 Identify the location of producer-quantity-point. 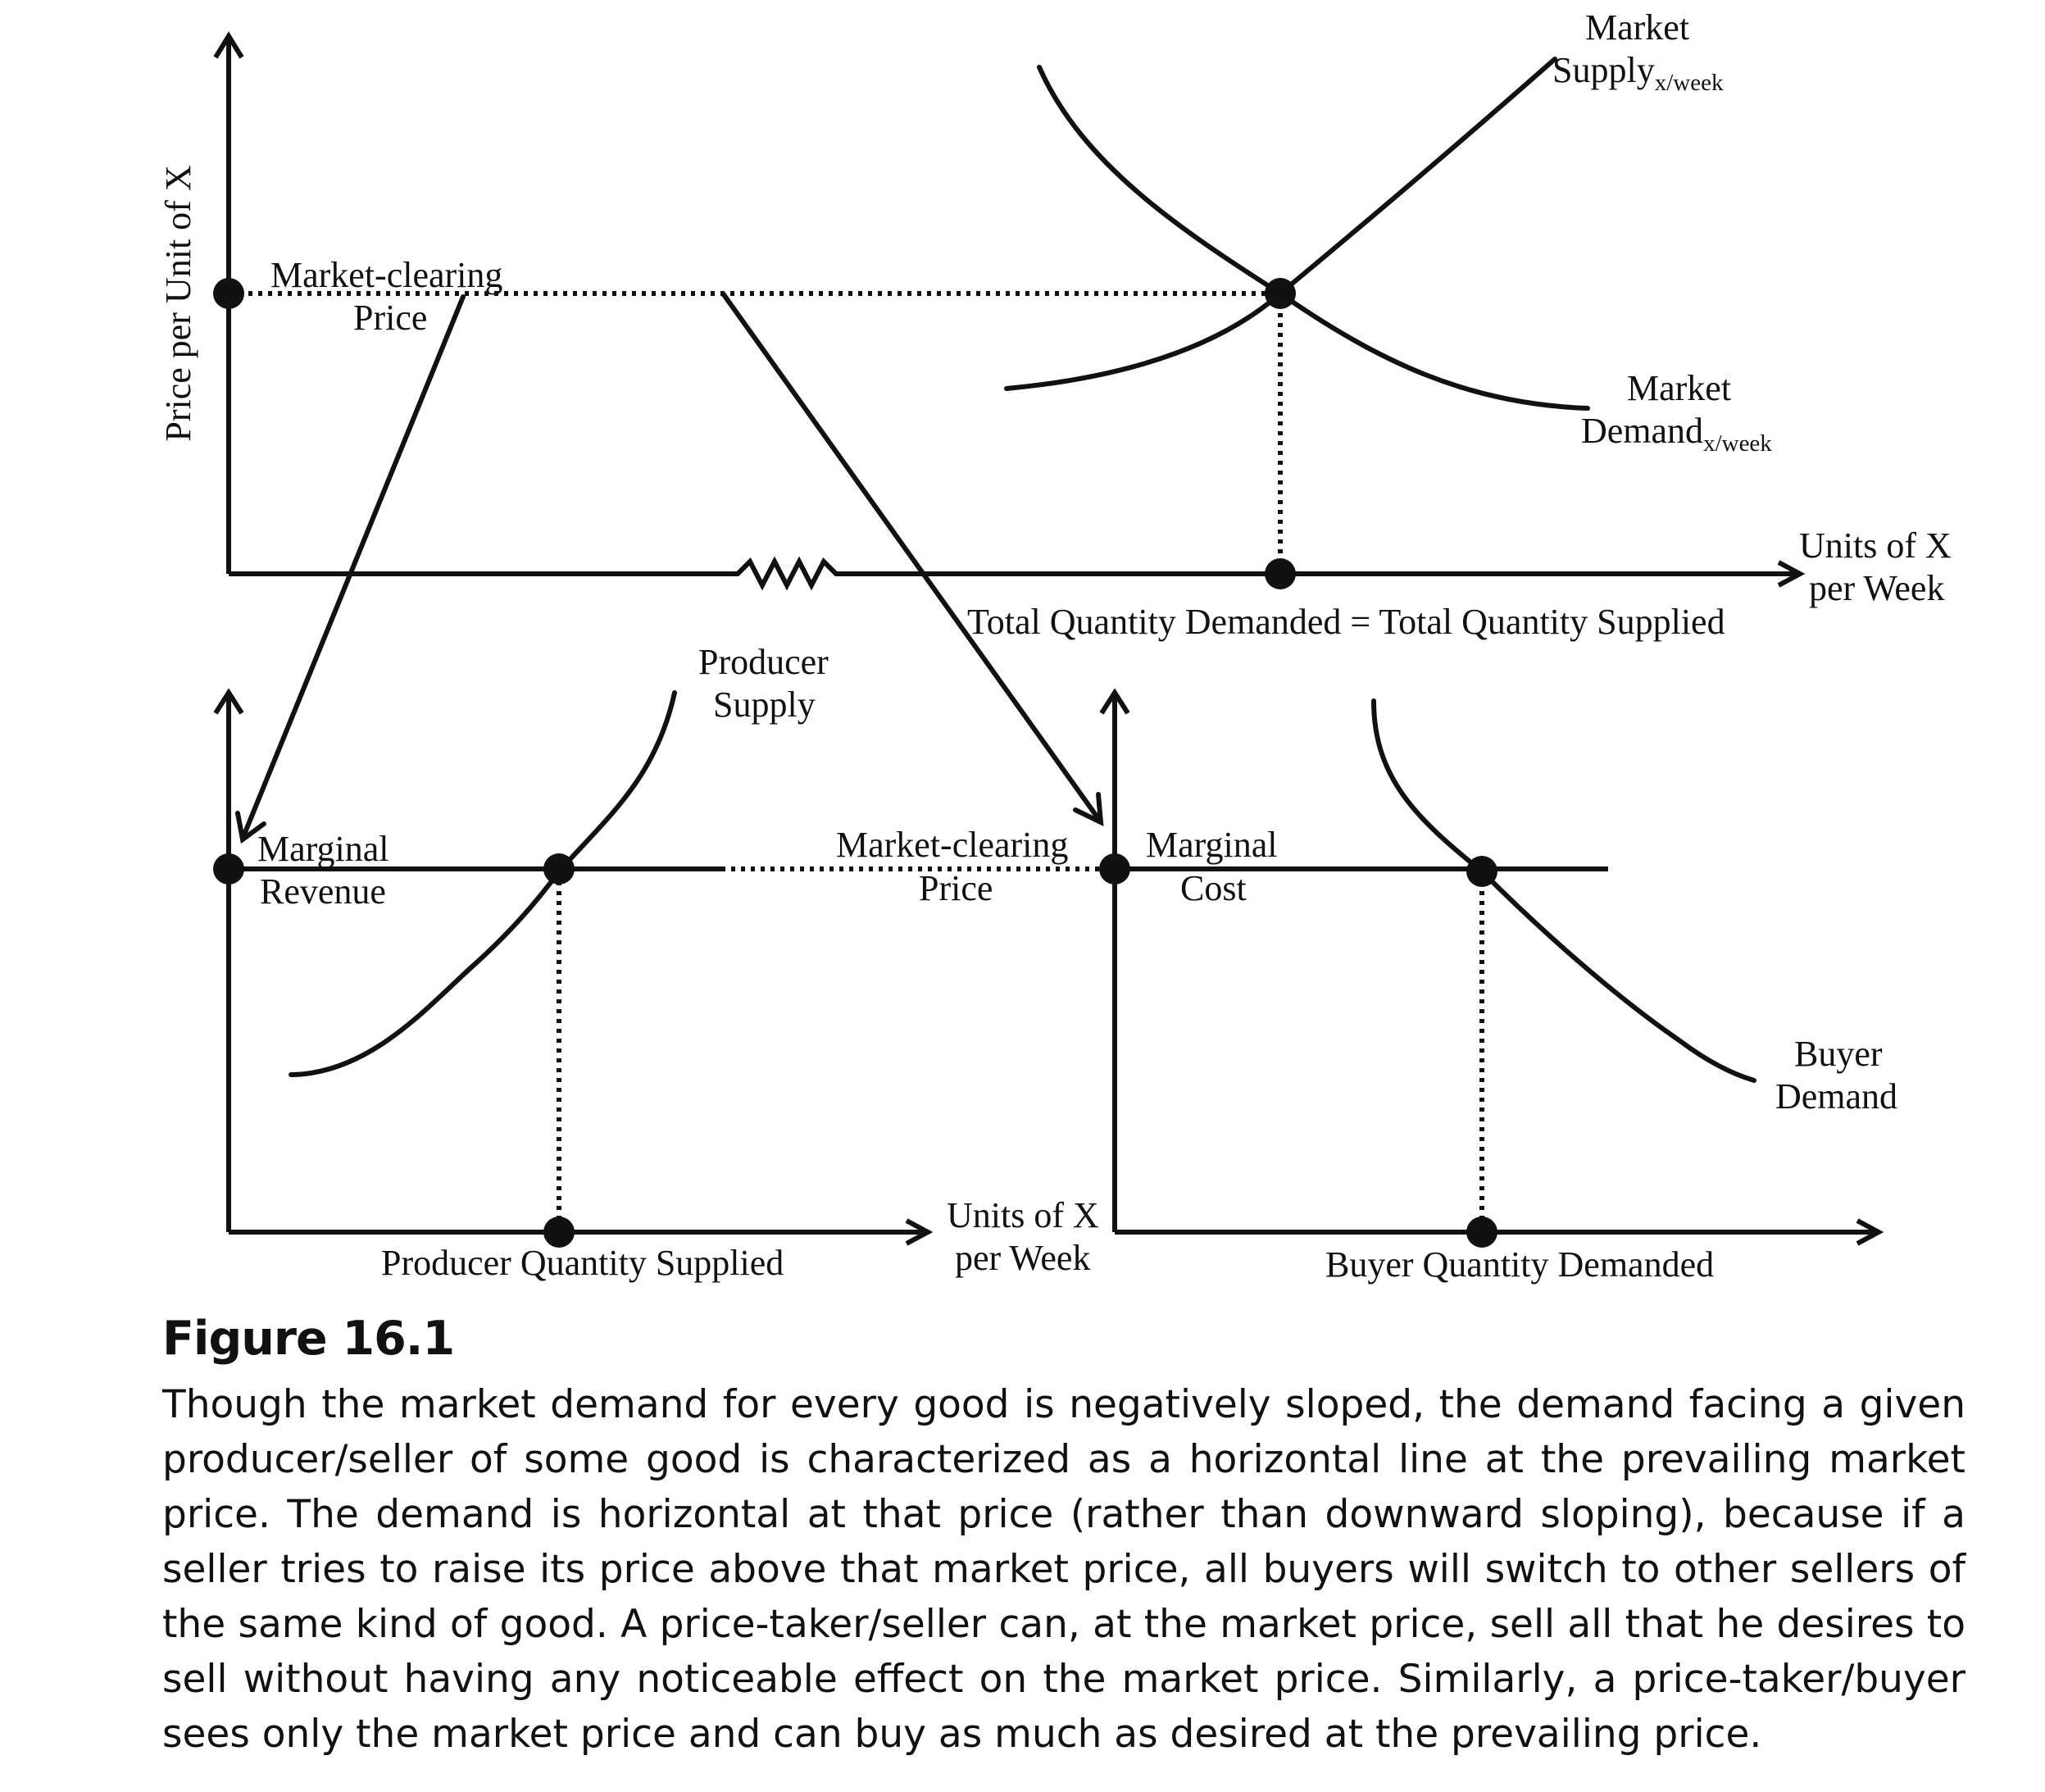
(559, 1232).